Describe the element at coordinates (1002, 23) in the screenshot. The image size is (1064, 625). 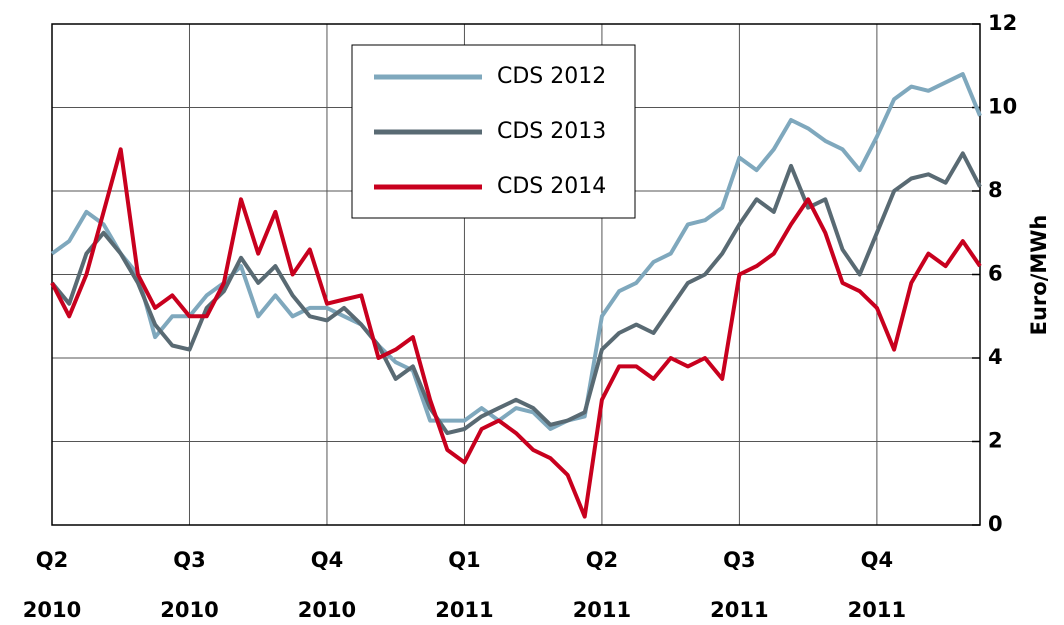
I see `y-tick-label: 12` at that location.